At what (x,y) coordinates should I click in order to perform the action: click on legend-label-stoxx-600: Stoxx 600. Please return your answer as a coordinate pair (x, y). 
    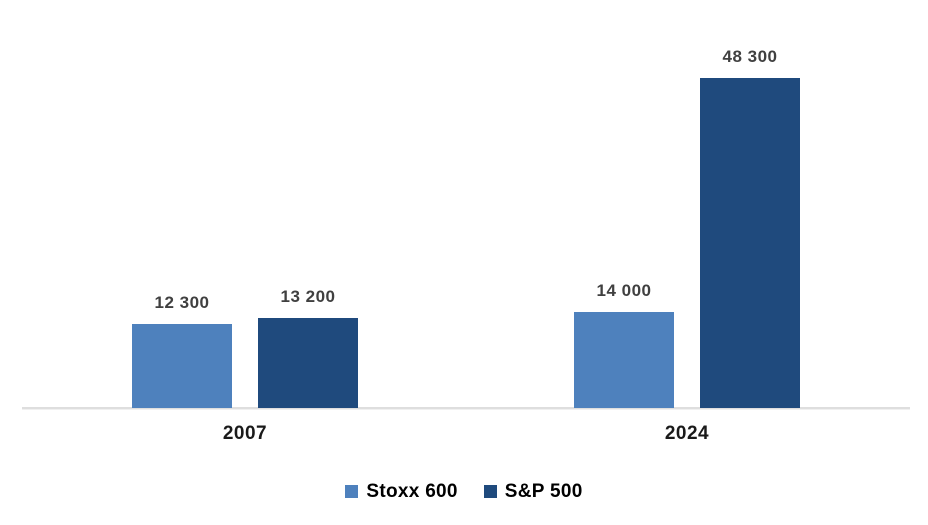
    Looking at the image, I should click on (412, 491).